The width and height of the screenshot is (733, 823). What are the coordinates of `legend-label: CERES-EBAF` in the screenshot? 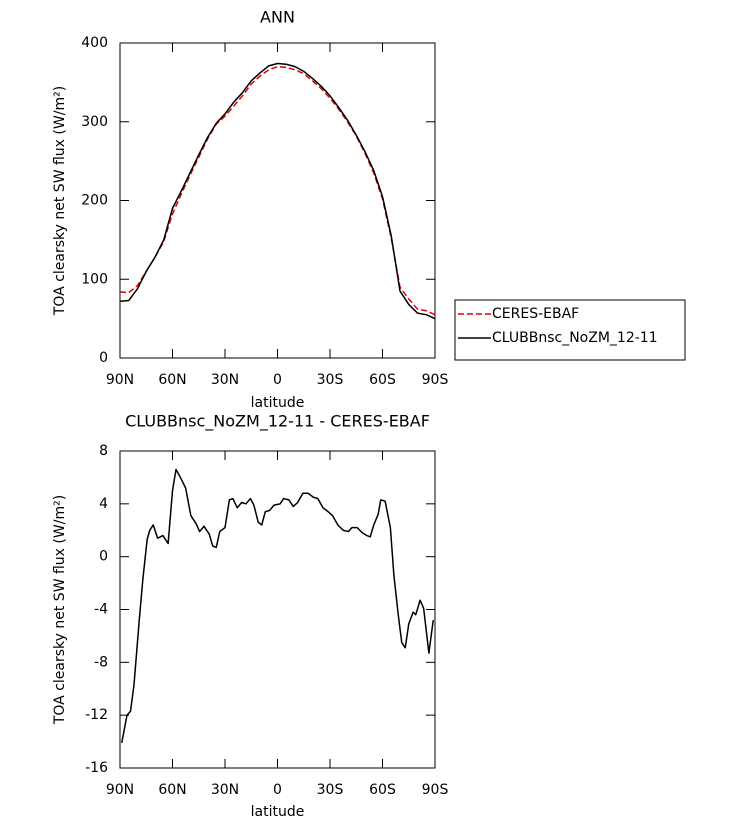 It's located at (535, 314).